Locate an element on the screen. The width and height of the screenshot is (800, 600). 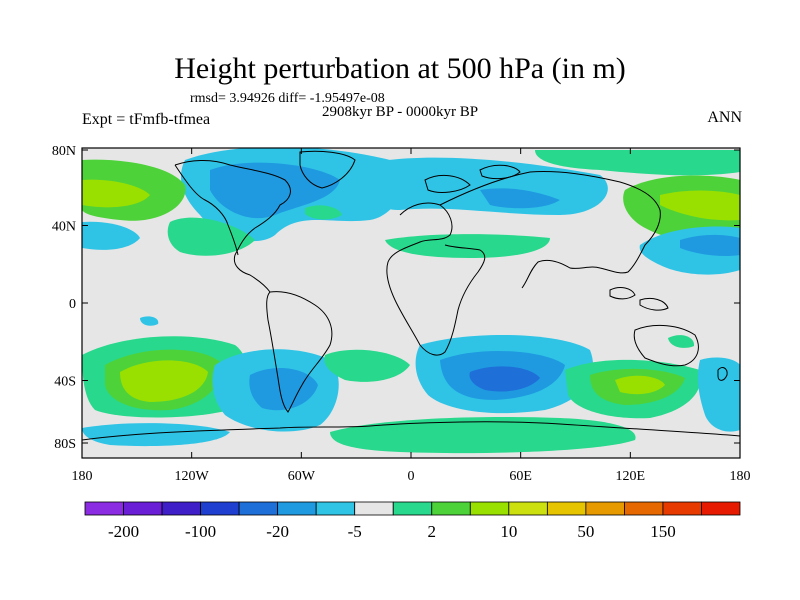
period-label: 2908kyr BP - 0000kyr BP is located at coordinates (400, 112).